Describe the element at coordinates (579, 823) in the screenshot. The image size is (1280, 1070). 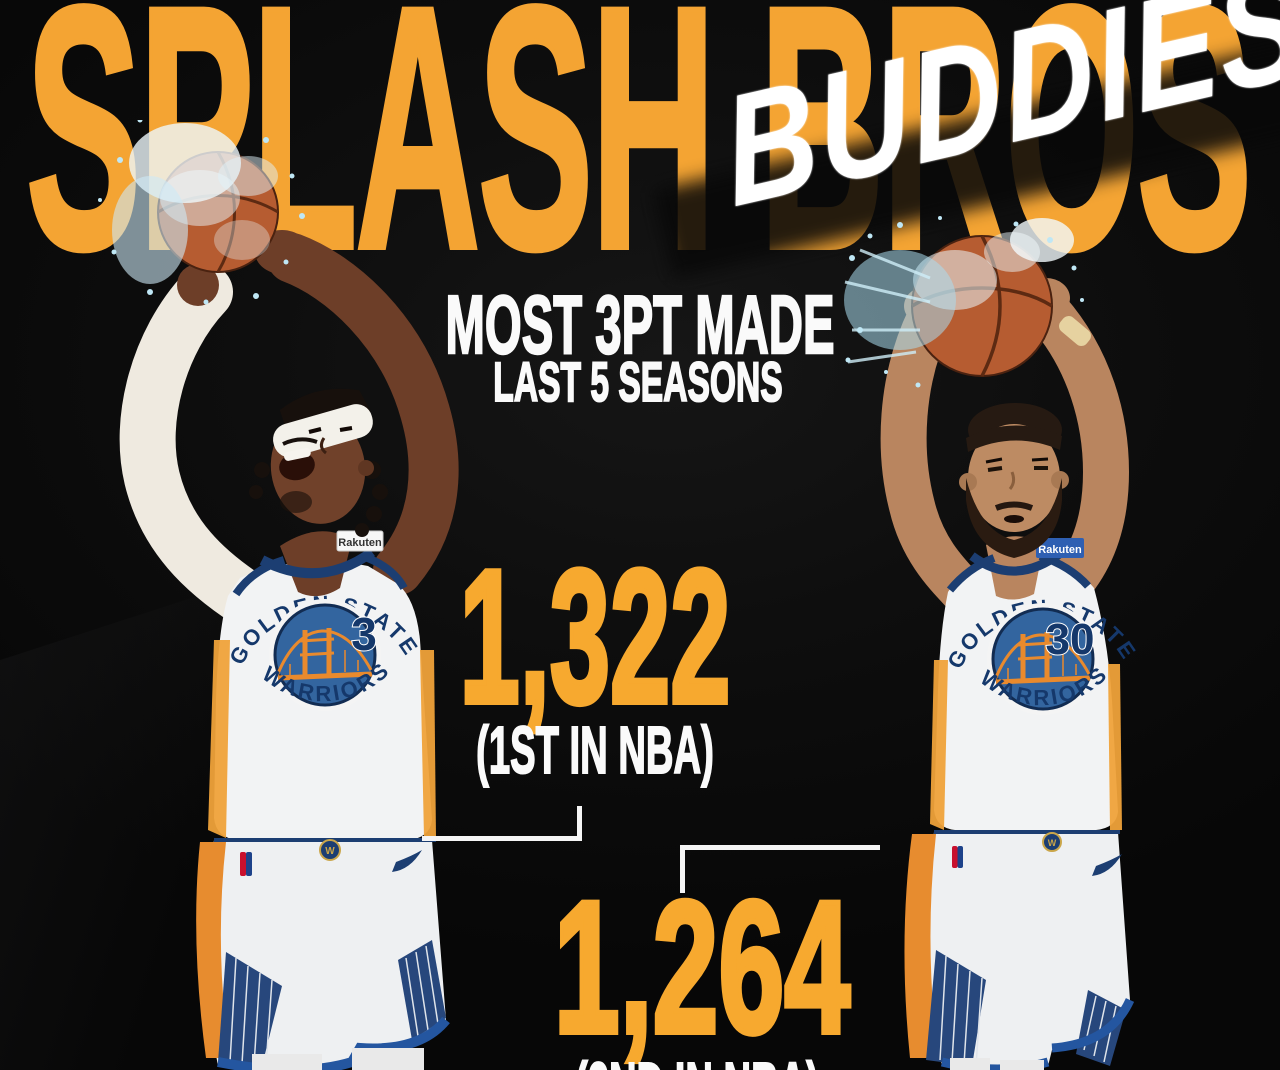
I see `connector-left-vertical` at that location.